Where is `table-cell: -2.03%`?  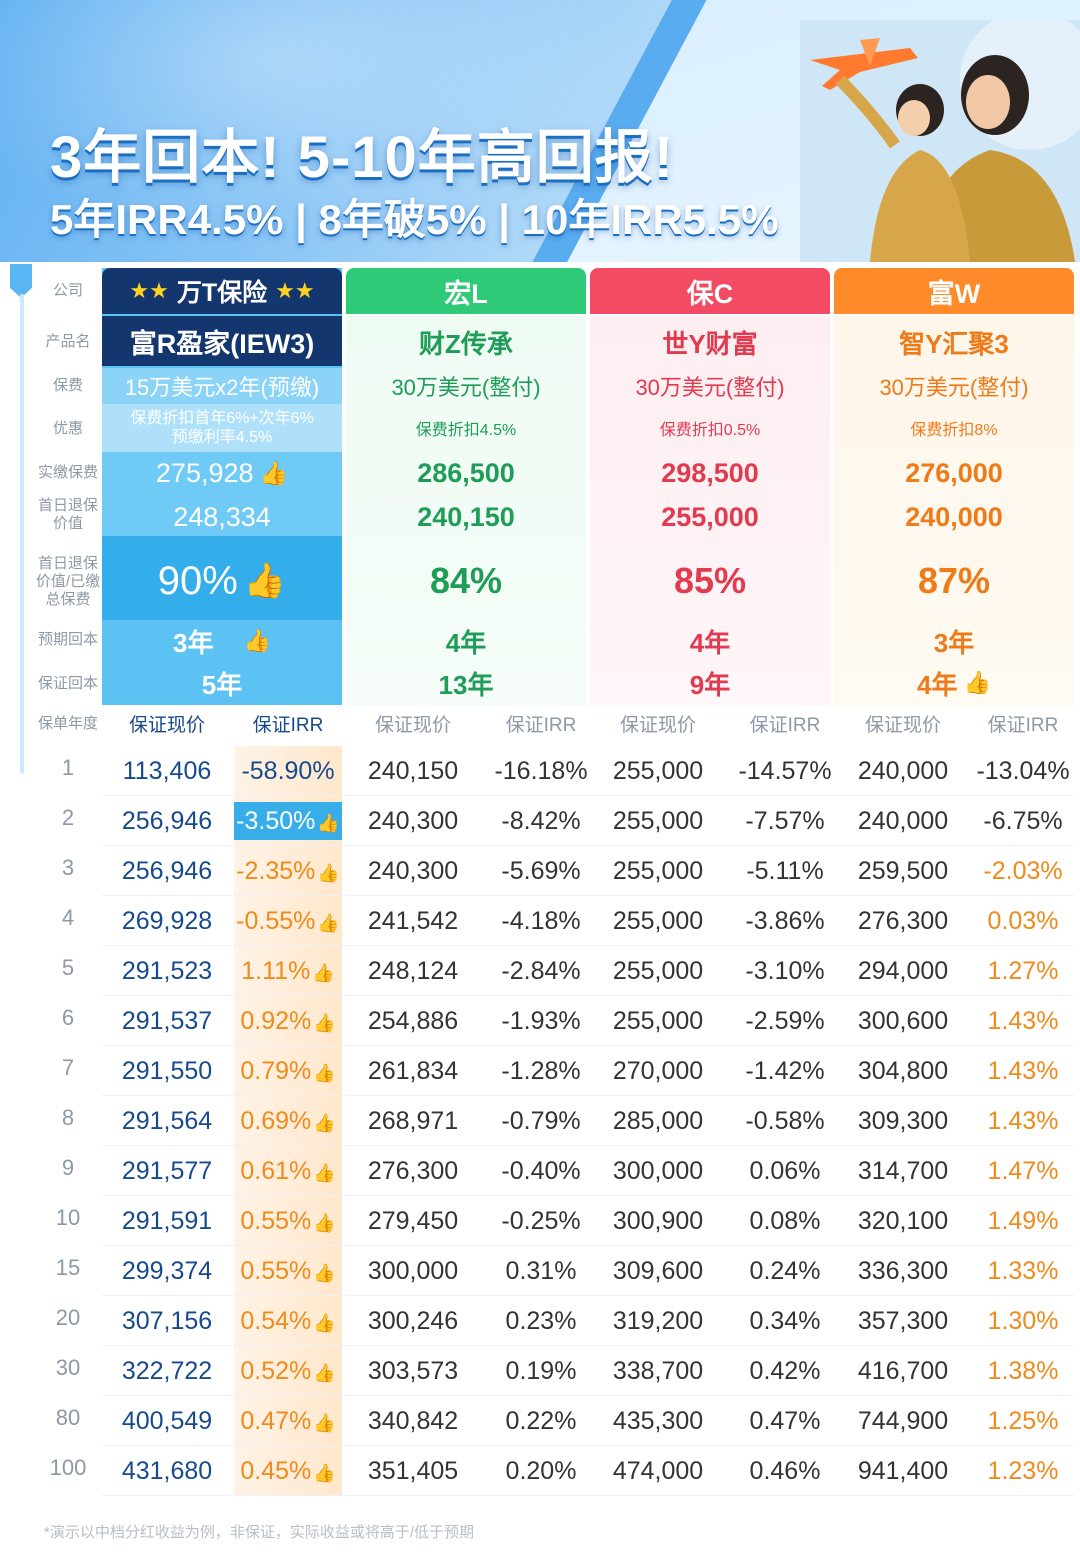
table-cell: -2.03% is located at coordinates (1023, 871).